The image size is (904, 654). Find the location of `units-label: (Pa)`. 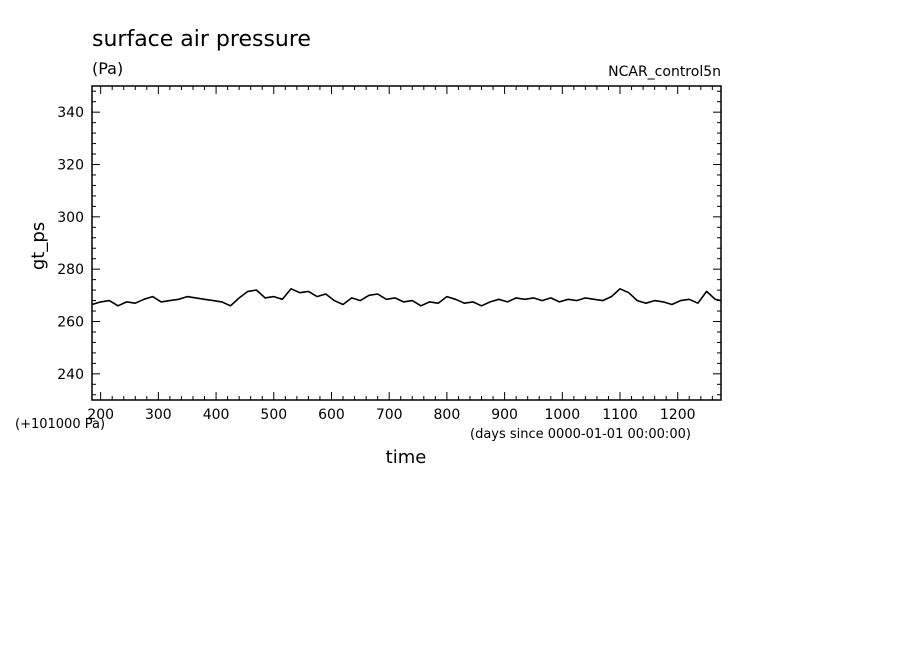

units-label: (Pa) is located at coordinates (107, 68).